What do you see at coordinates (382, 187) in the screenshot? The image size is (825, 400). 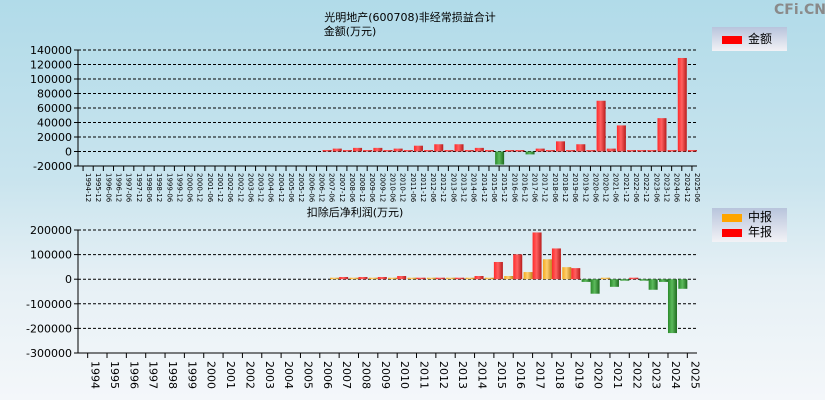 I see `x-tick-label: 2009-12` at bounding box center [382, 187].